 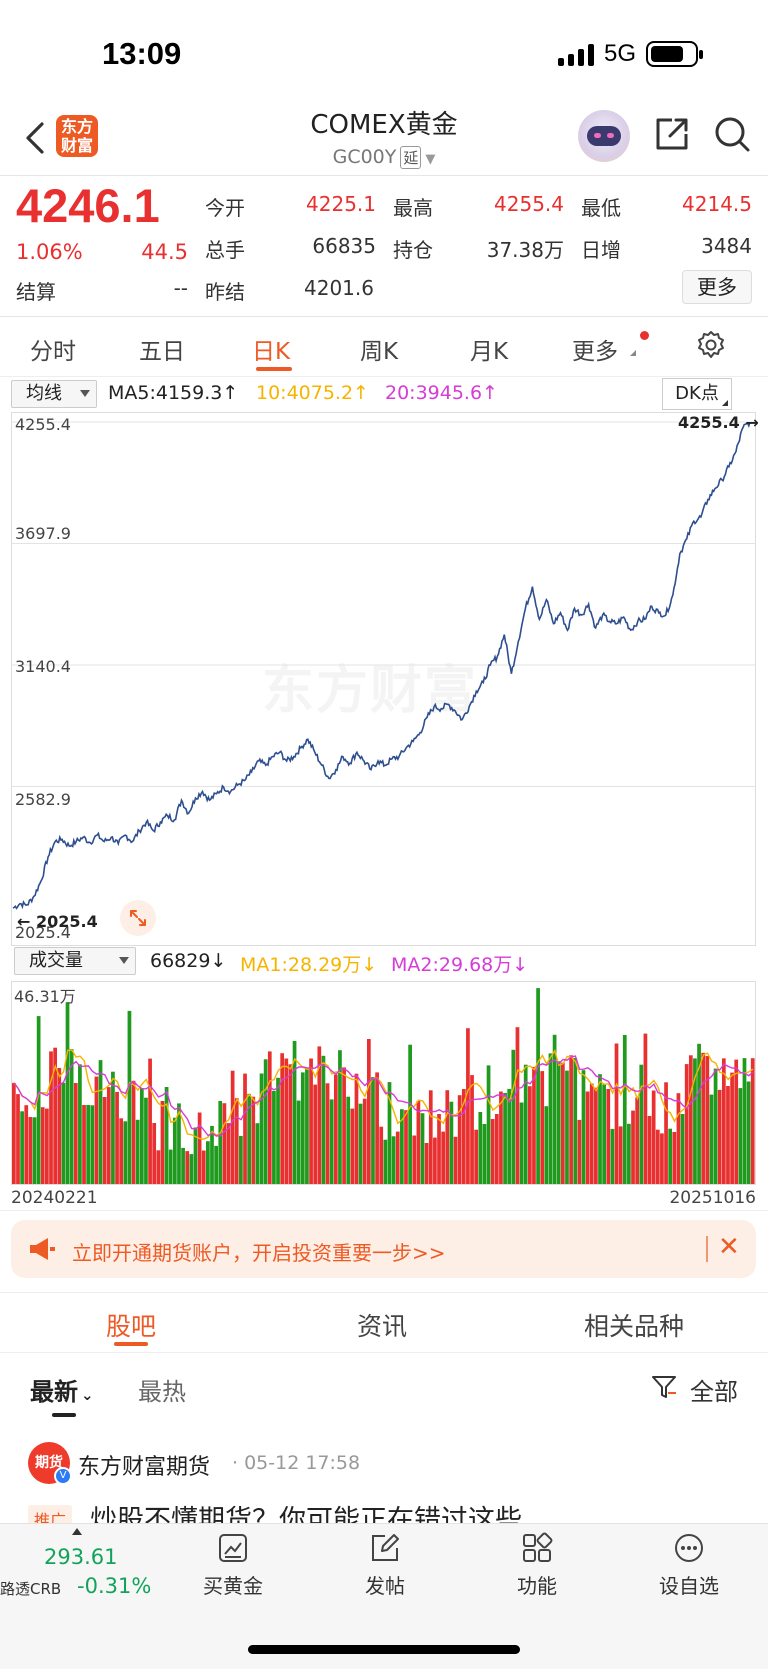 What do you see at coordinates (88, 205) in the screenshot?
I see `last-price: 4246.1` at bounding box center [88, 205].